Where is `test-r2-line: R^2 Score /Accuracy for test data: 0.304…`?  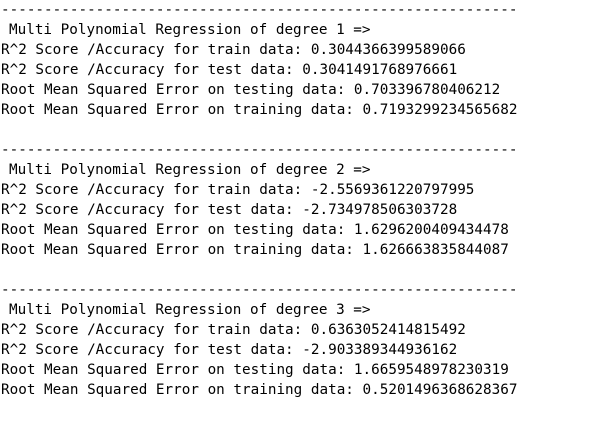 test-r2-line: R^2 Score /Accuracy for test data: 0.304… is located at coordinates (229, 70).